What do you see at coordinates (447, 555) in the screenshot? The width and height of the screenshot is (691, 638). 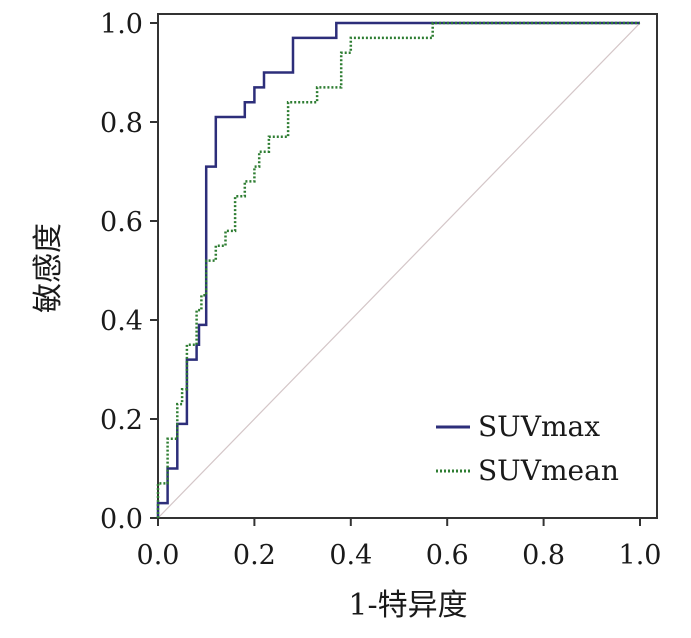 I see `x-tick-label: 0.6` at bounding box center [447, 555].